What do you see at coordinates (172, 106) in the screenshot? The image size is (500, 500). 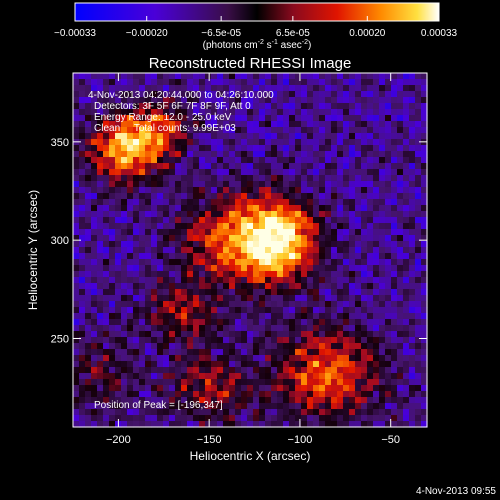 I see `annotation-detectors: Detectors: 3F 5F 6F 7F 8F 9F, Att 0` at bounding box center [172, 106].